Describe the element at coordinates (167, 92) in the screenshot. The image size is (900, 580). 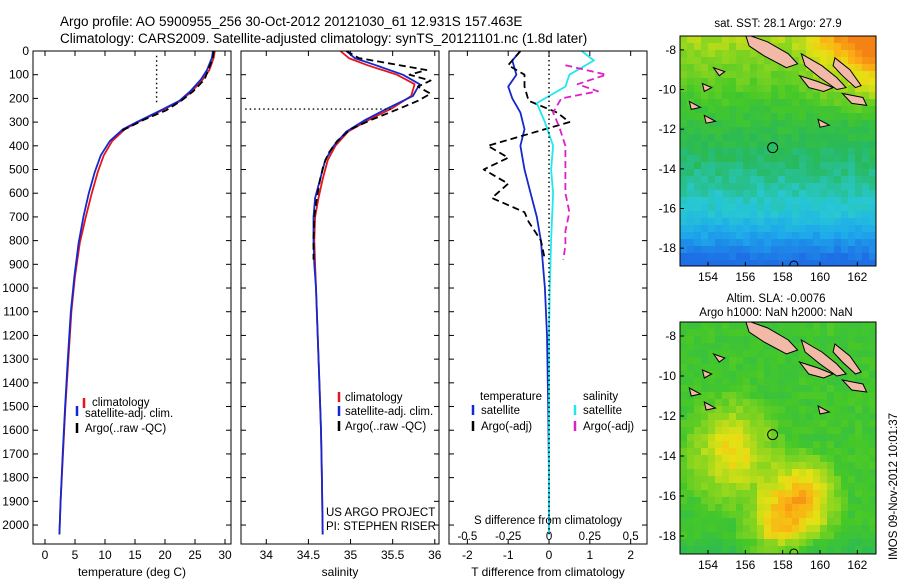
I see `series-line-argo-raw-qc-` at that location.